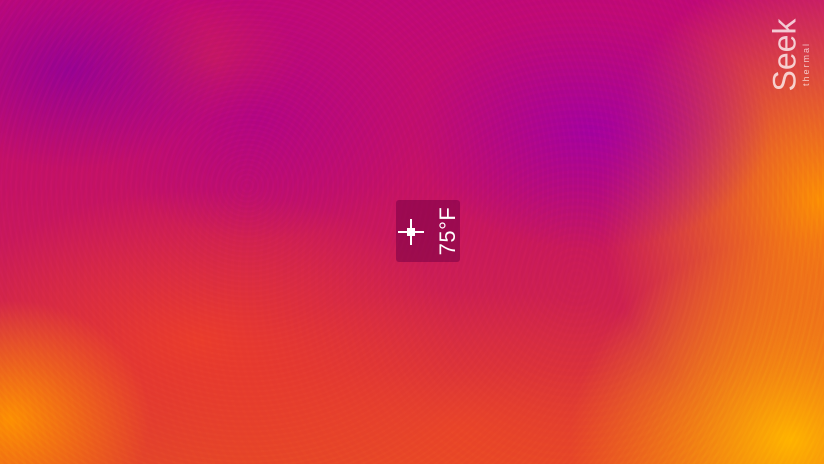  Describe the element at coordinates (411, 232) in the screenshot. I see `crosshair-icon` at that location.